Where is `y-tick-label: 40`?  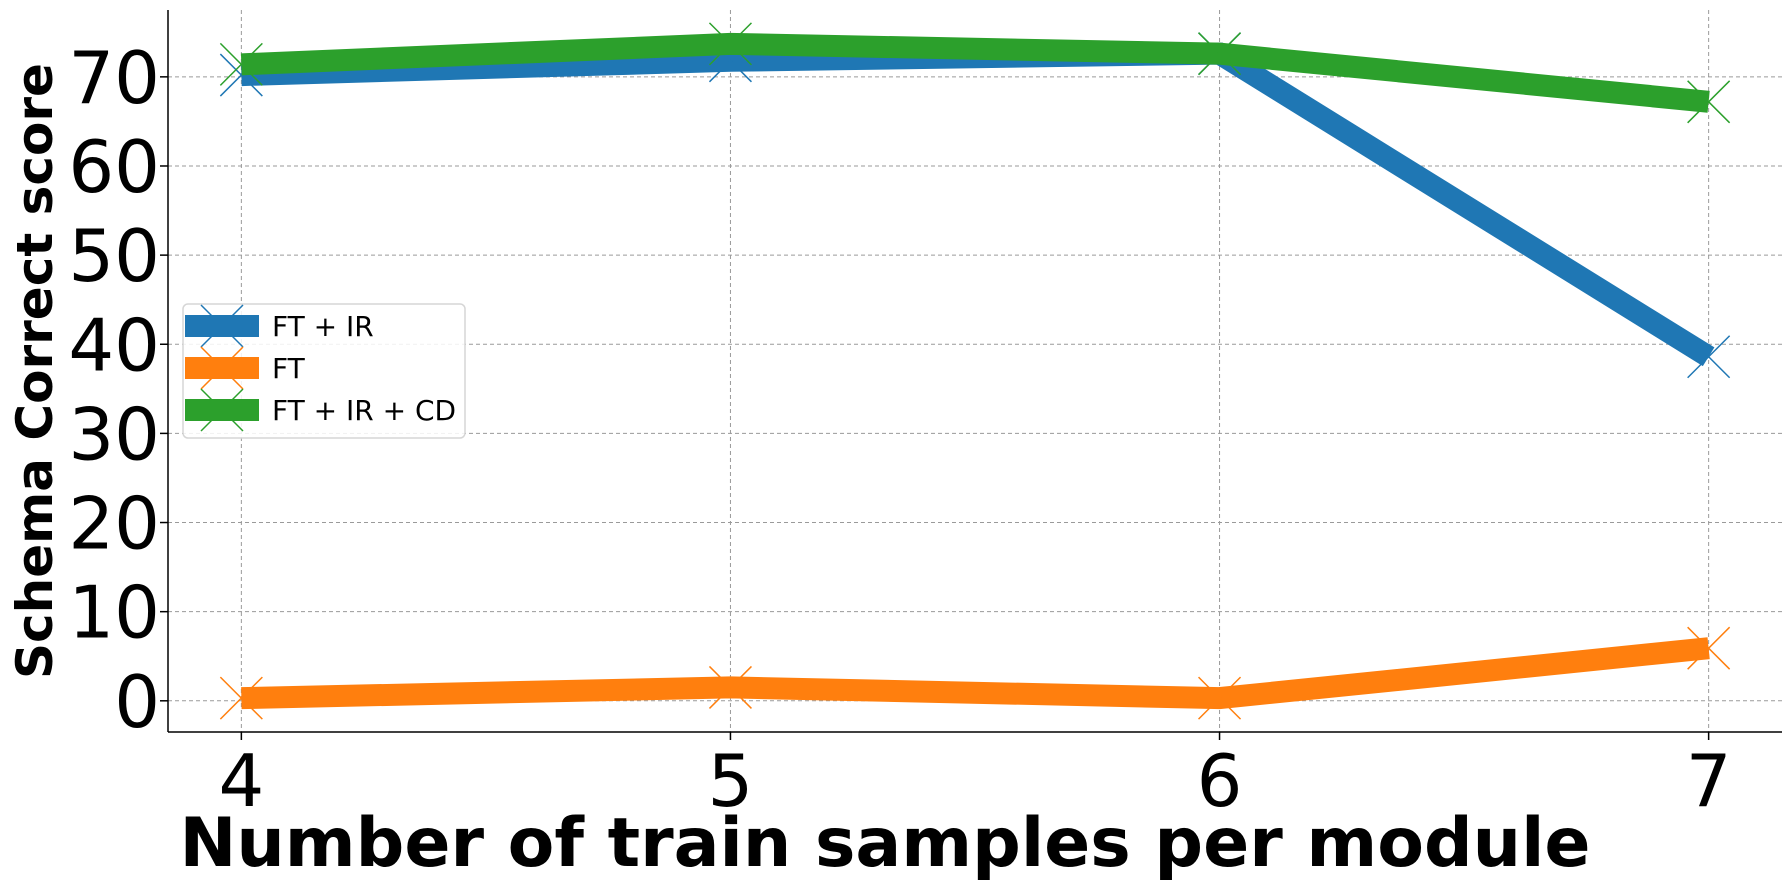
y-tick-label: 40 is located at coordinates (114, 345).